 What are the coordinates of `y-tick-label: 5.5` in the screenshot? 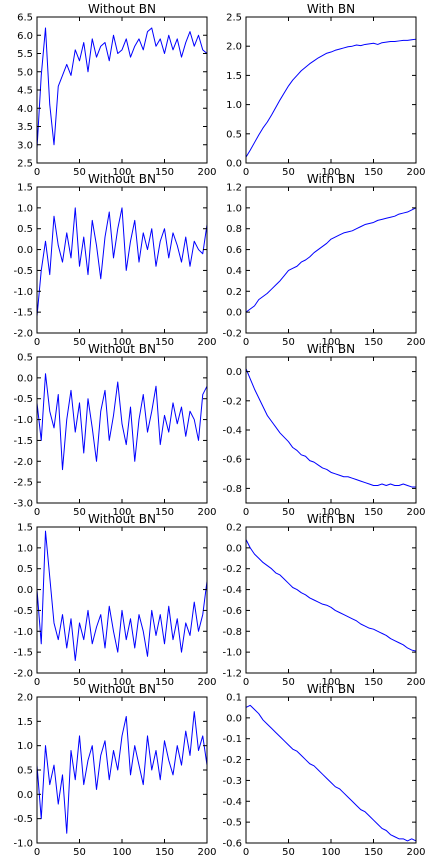 It's located at (25, 54).